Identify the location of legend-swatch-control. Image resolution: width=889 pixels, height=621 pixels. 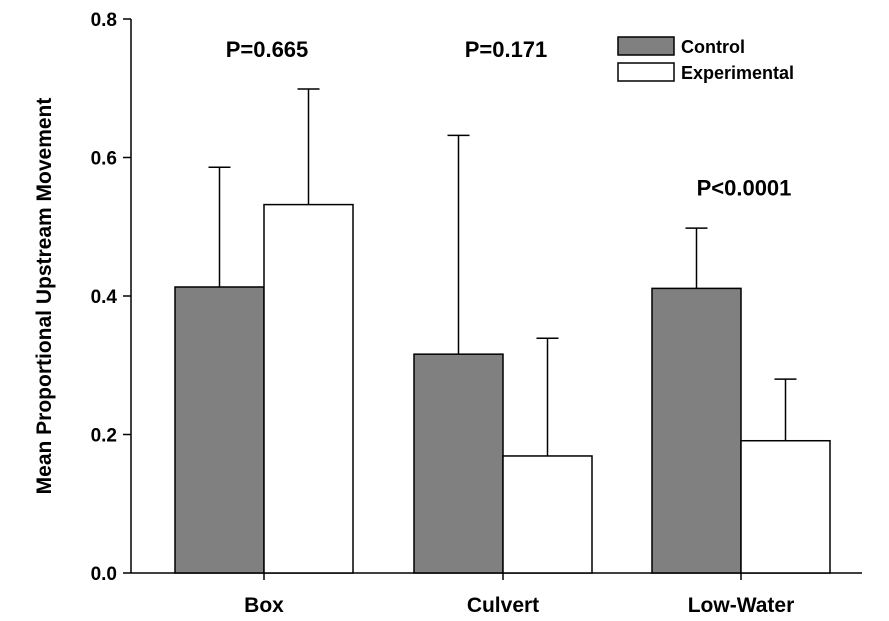
(646, 46).